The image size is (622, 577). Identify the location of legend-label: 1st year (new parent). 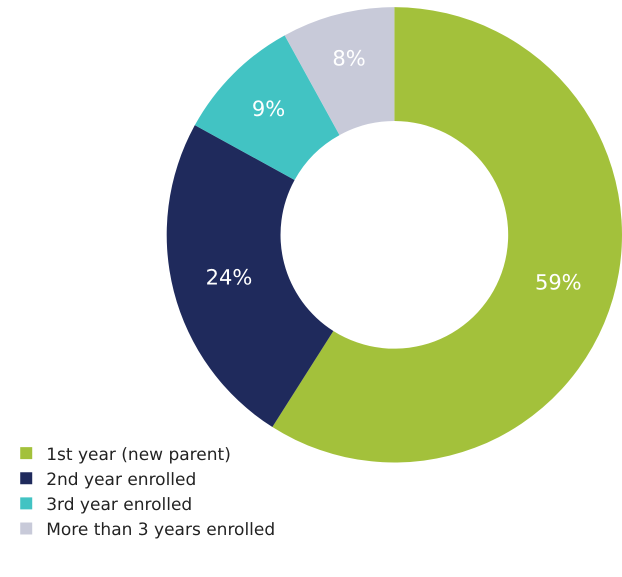
(138, 454).